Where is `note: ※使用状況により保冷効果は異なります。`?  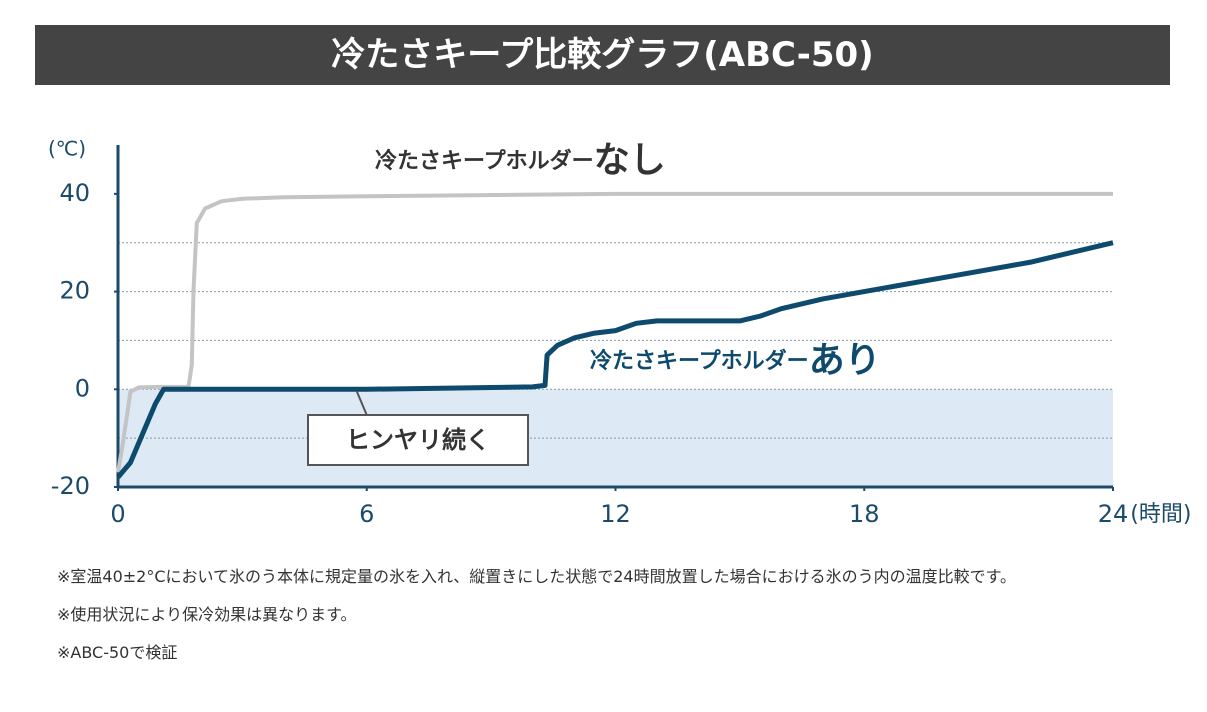 note: ※使用状況により保冷効果は異なります。 is located at coordinates (207, 614).